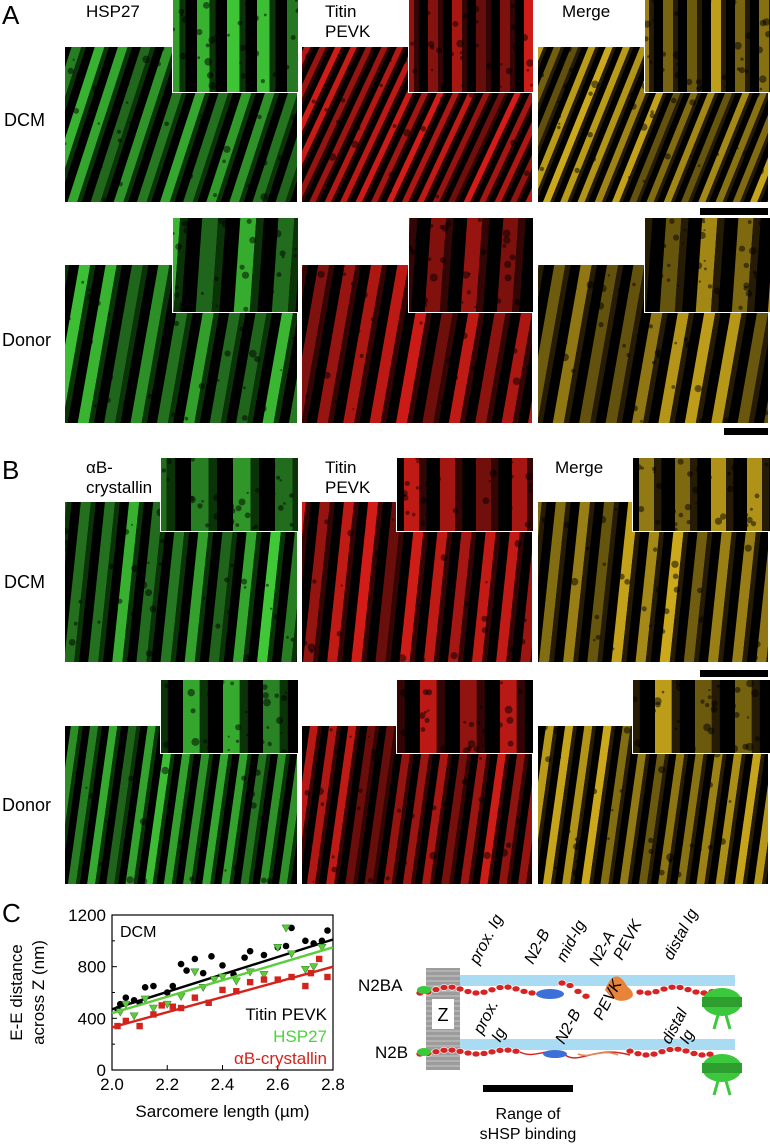 Image resolution: width=770 pixels, height=1147 pixels. Describe the element at coordinates (653, 124) in the screenshot. I see `micrograph-a-dcm-merge` at that location.